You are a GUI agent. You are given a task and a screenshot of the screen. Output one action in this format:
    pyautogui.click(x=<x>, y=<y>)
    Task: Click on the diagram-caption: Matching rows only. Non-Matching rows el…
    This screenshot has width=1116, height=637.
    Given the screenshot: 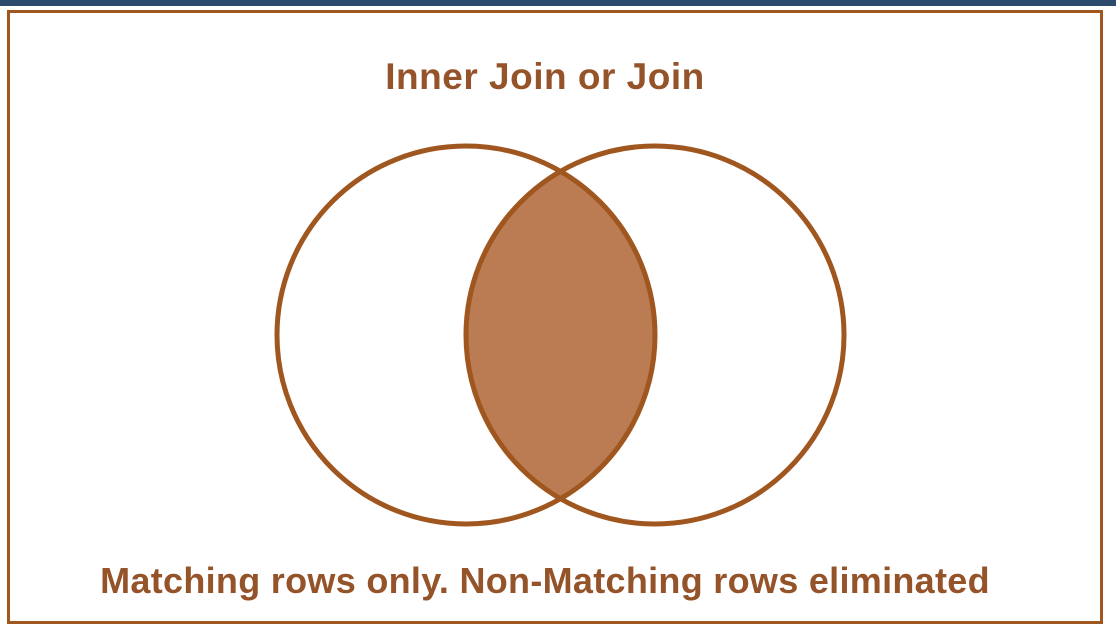 What is the action you would take?
    pyautogui.click(x=545, y=580)
    